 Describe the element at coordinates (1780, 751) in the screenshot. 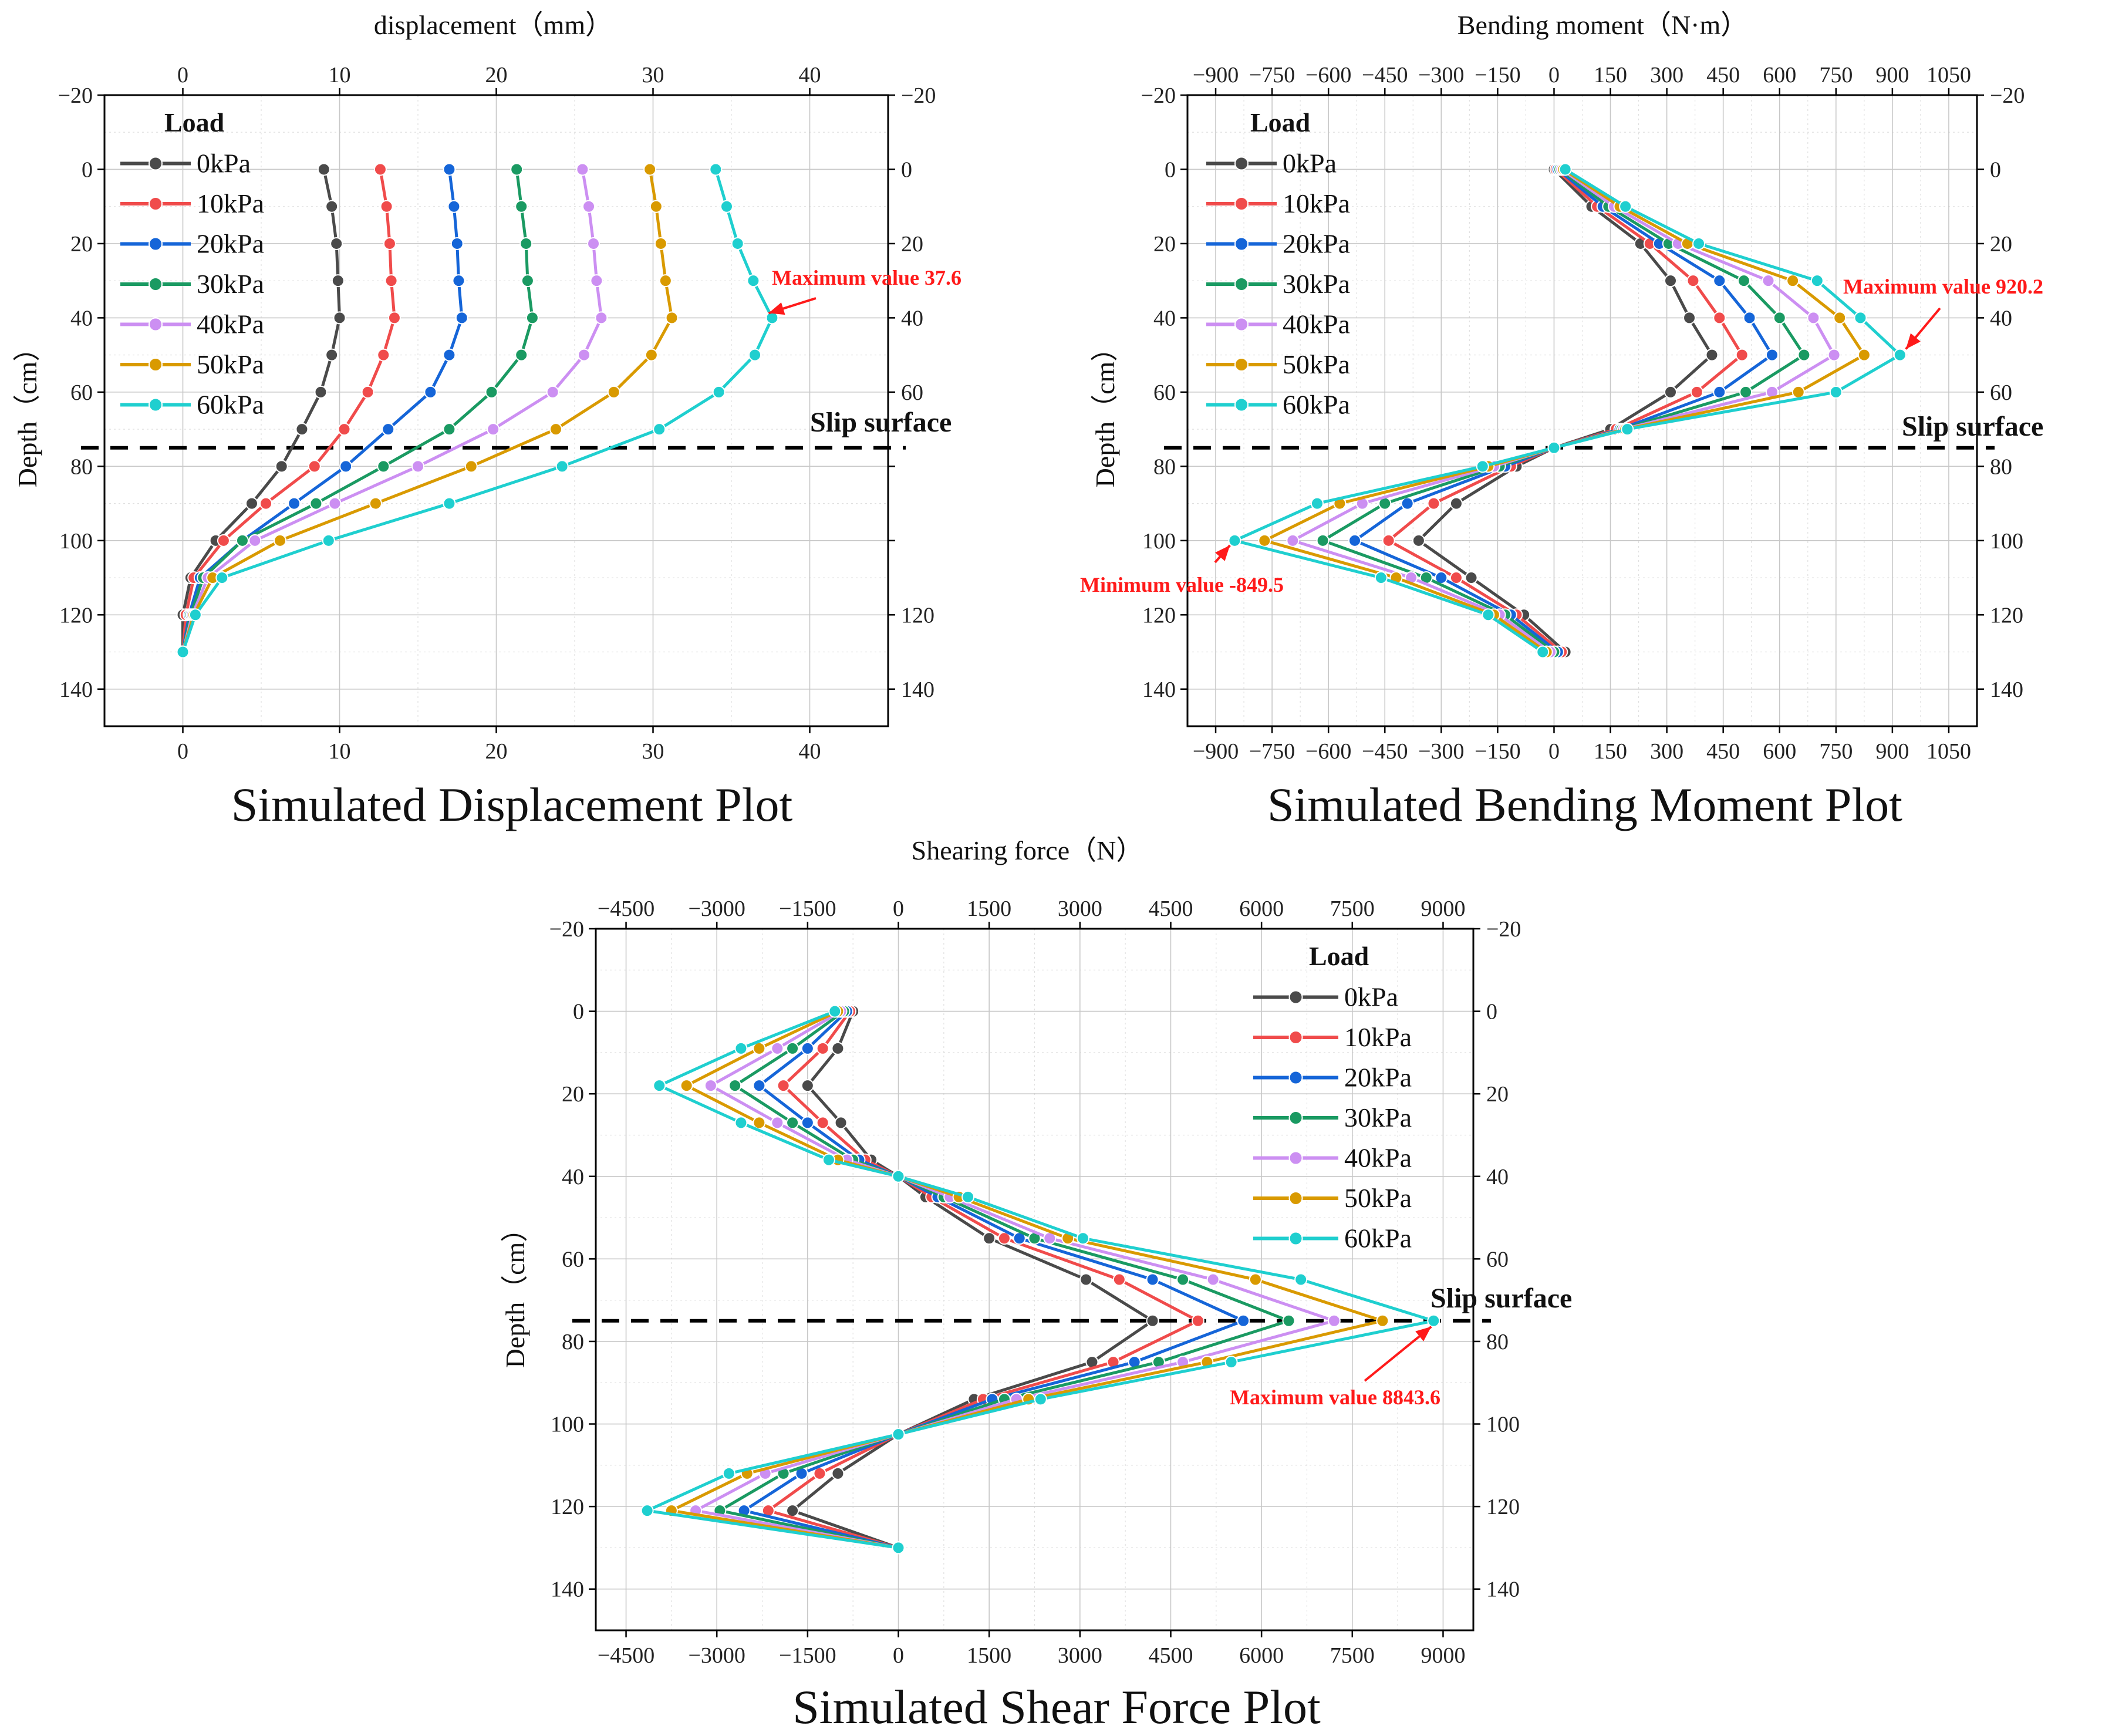

I see `x-tick-label-bottom: 600` at that location.